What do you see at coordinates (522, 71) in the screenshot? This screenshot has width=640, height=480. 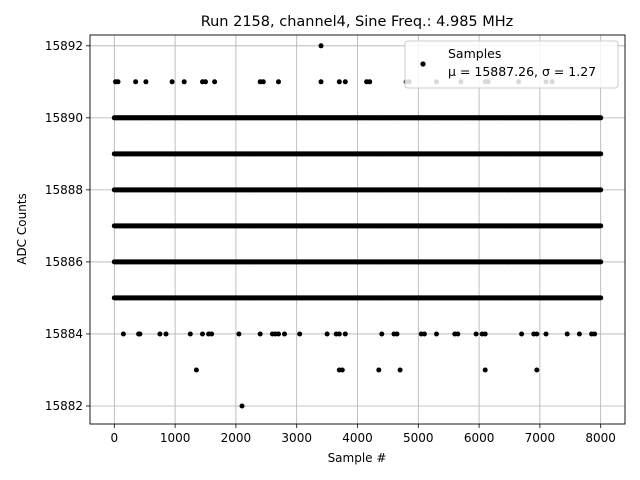 I see `legend-stats-label: μ = 15887.26, σ = 1.27` at bounding box center [522, 71].